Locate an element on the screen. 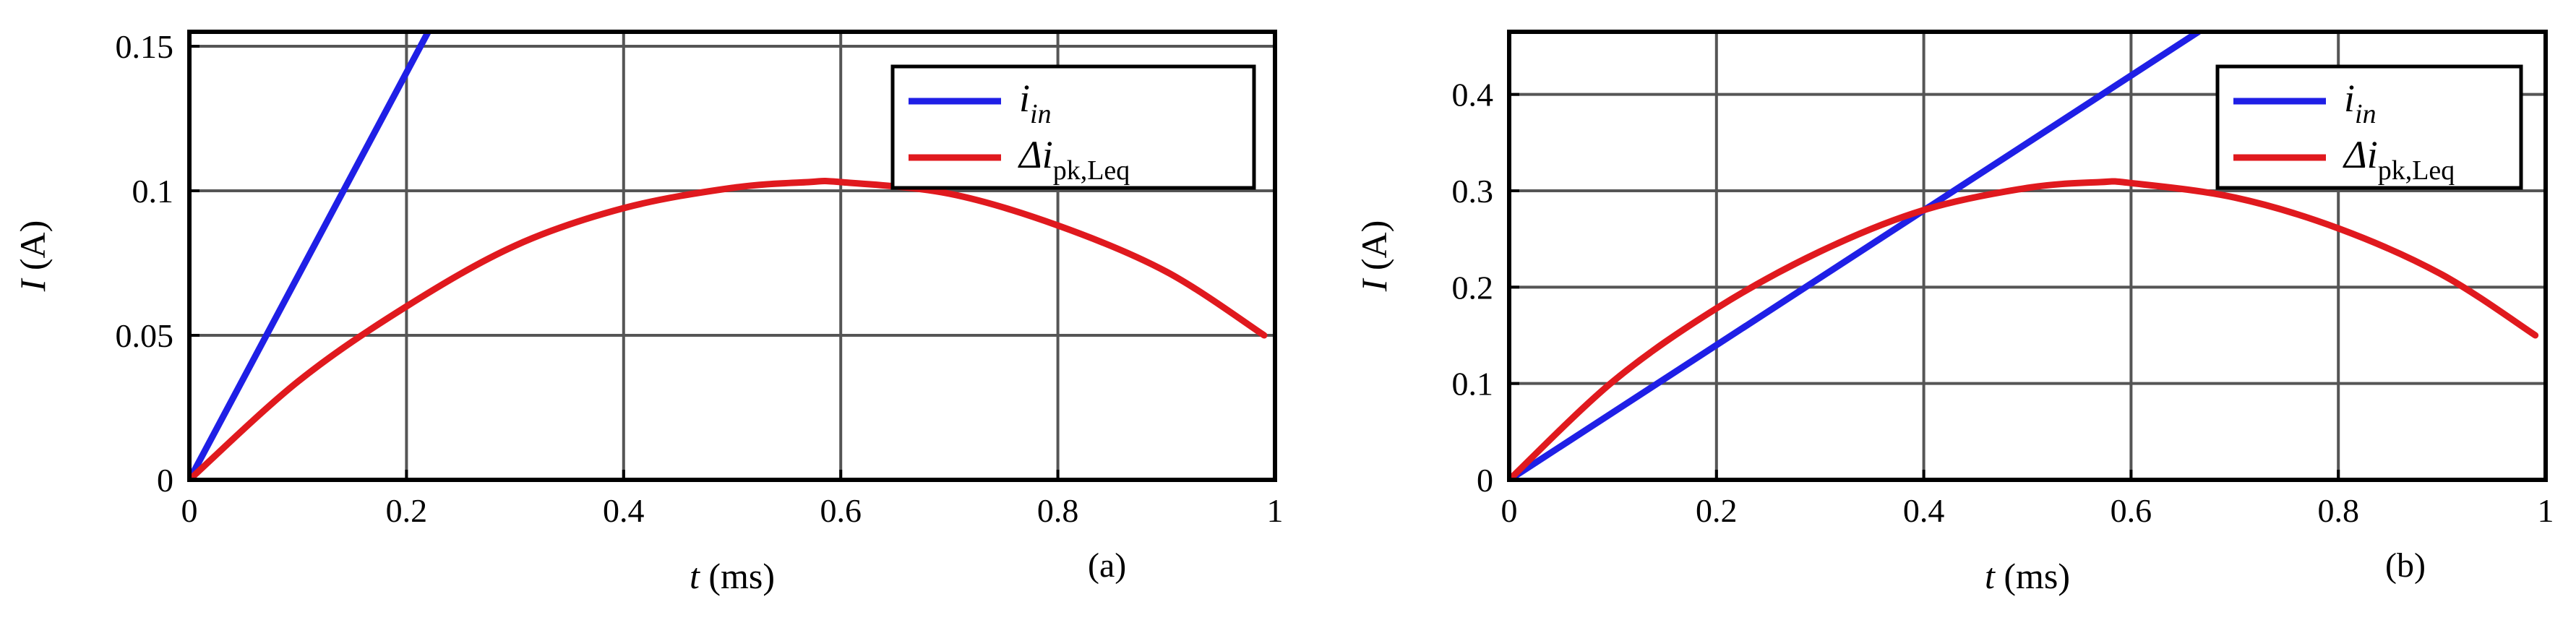 Image resolution: width=2576 pixels, height=628 pixels. y-tick-label: 0.2 is located at coordinates (1473, 287).